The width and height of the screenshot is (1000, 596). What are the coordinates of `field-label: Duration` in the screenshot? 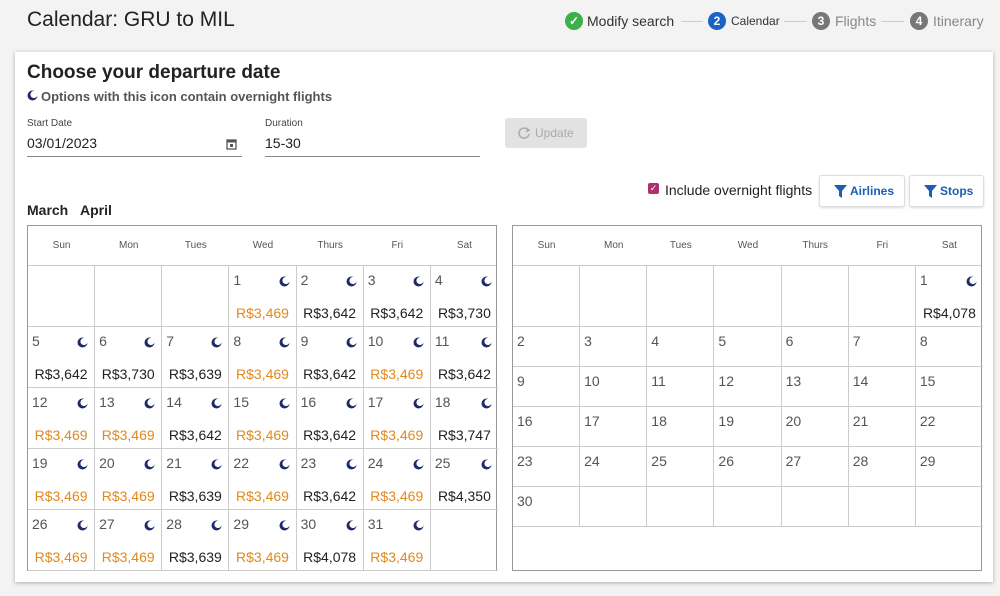 It's located at (284, 123).